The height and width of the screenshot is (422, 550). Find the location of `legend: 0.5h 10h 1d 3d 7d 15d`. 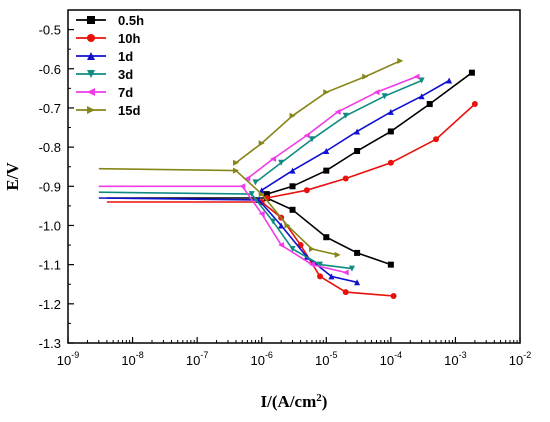

legend: 0.5h 10h 1d 3d 7d 15d is located at coordinates (110, 65).